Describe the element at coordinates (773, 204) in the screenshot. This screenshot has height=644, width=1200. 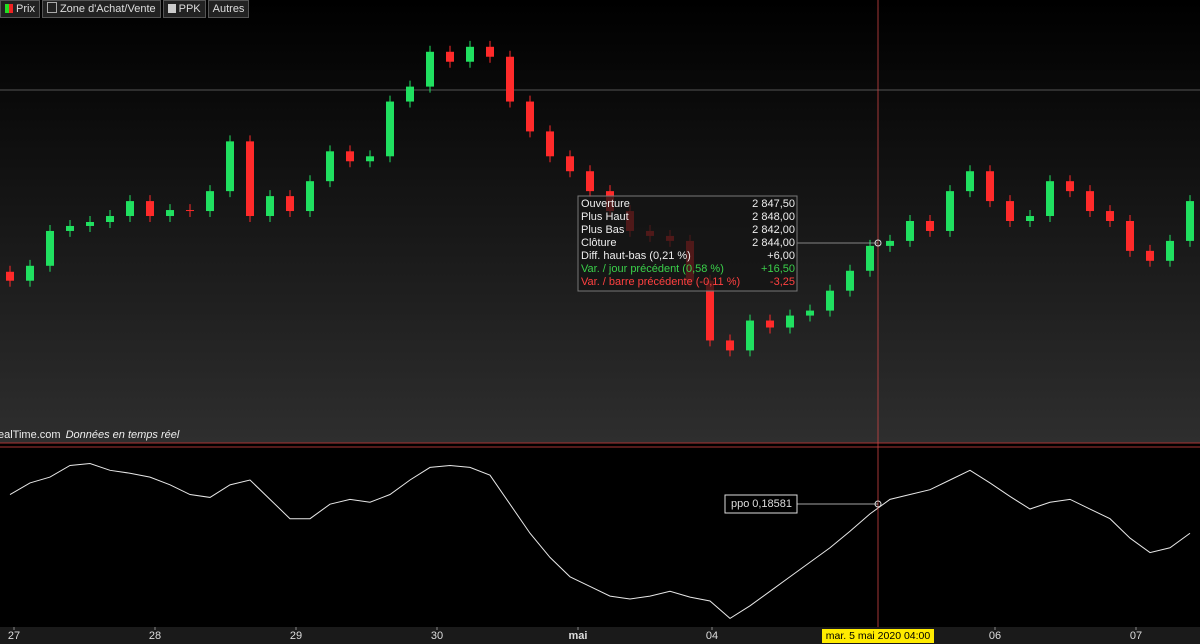
I see `tooltip-value: 2 847,50` at that location.